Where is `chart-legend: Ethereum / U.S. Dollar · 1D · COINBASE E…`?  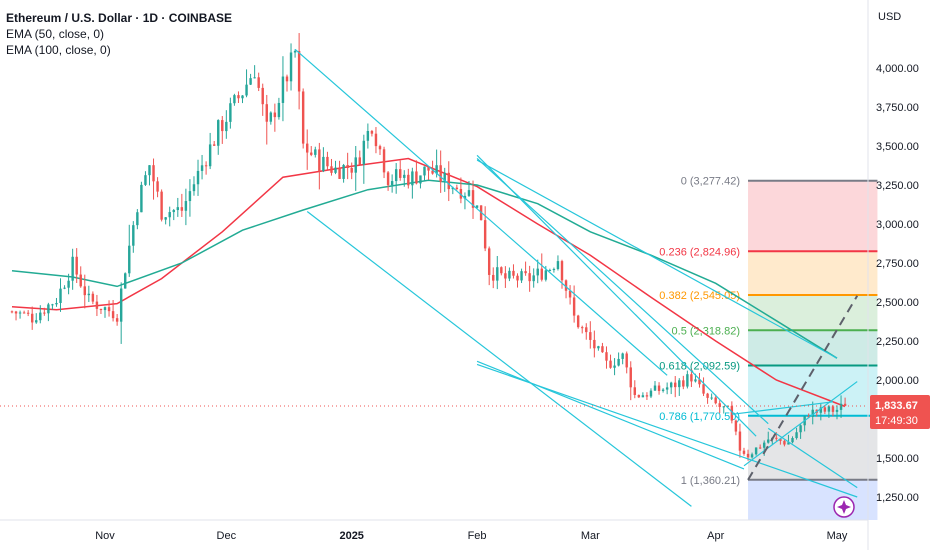
chart-legend: Ethereum / U.S. Dollar · 1D · COINBASE E… is located at coordinates (119, 34).